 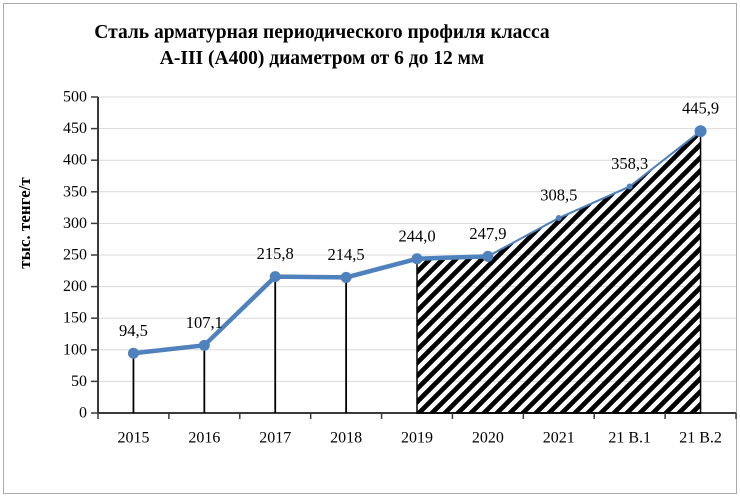 What do you see at coordinates (629, 438) in the screenshot?
I see `x-axis-category-label: 21 В.1` at bounding box center [629, 438].